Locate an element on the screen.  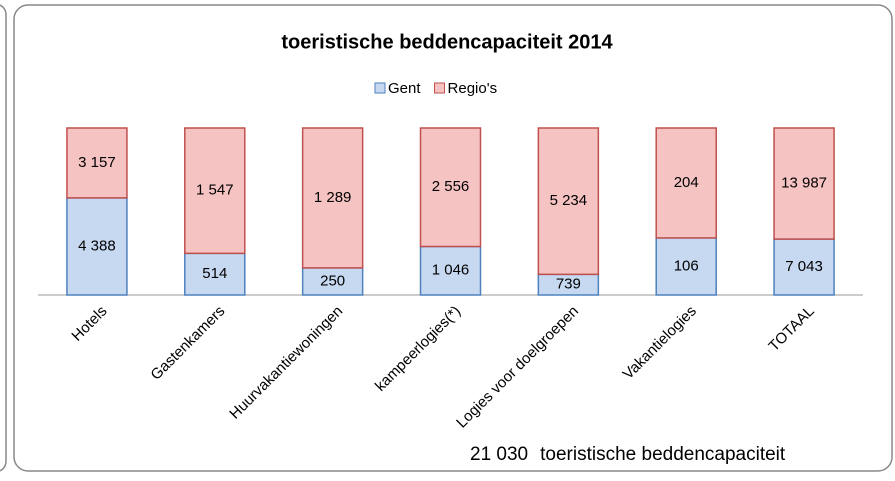
data-label: 250 is located at coordinates (332, 280).